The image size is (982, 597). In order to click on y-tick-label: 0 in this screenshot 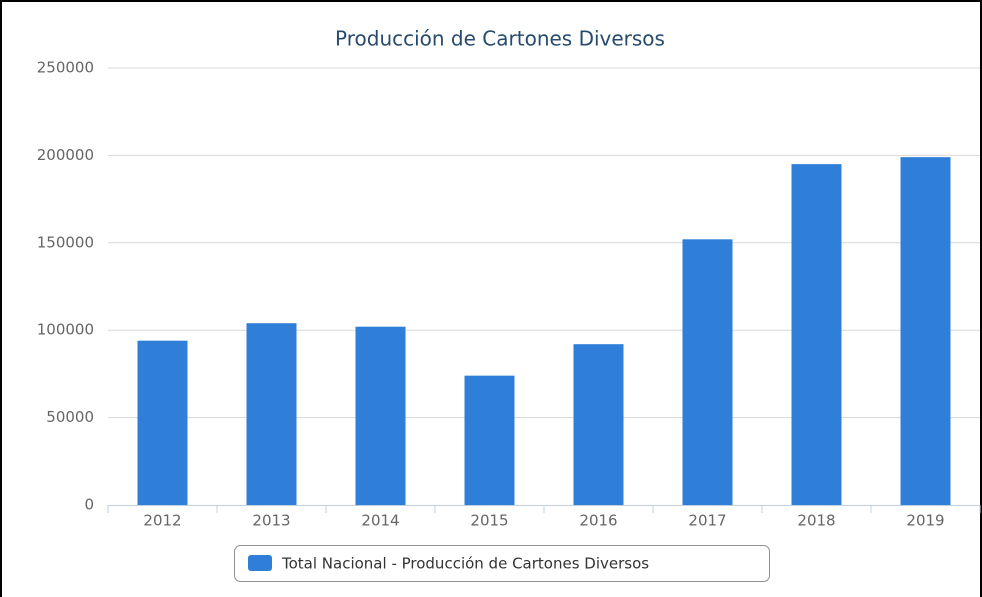, I will do `click(89, 505)`.